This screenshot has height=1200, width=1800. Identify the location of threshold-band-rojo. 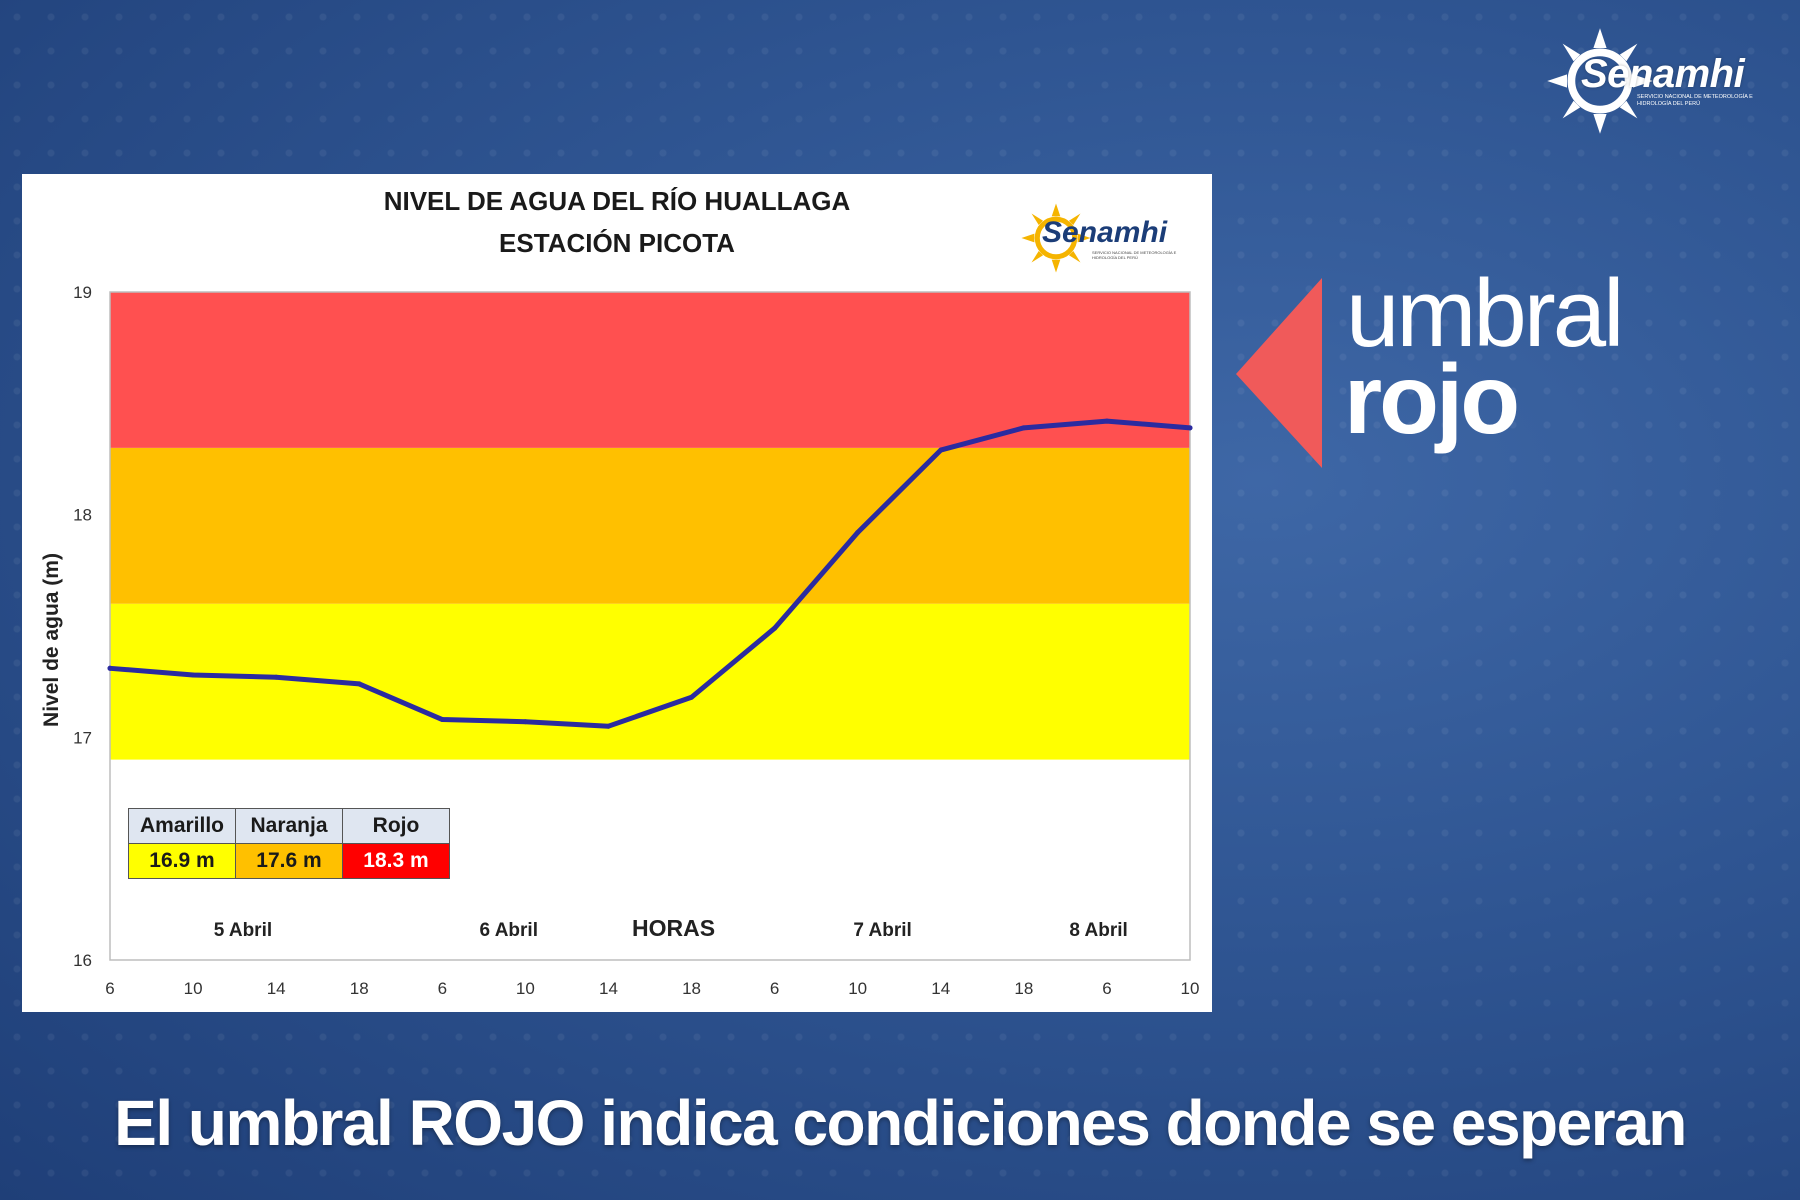
(650, 370).